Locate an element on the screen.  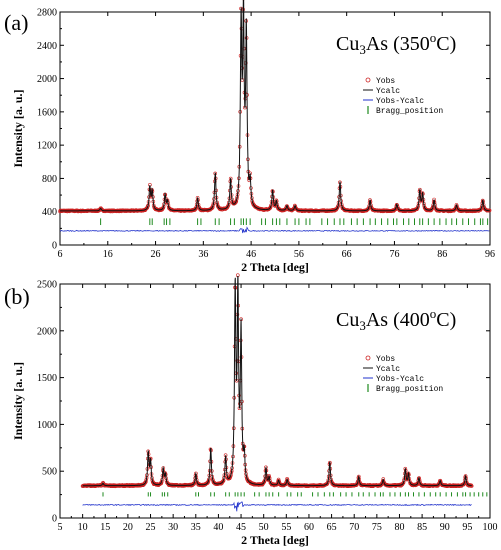
x-tick-label: 56 is located at coordinates (299, 254).